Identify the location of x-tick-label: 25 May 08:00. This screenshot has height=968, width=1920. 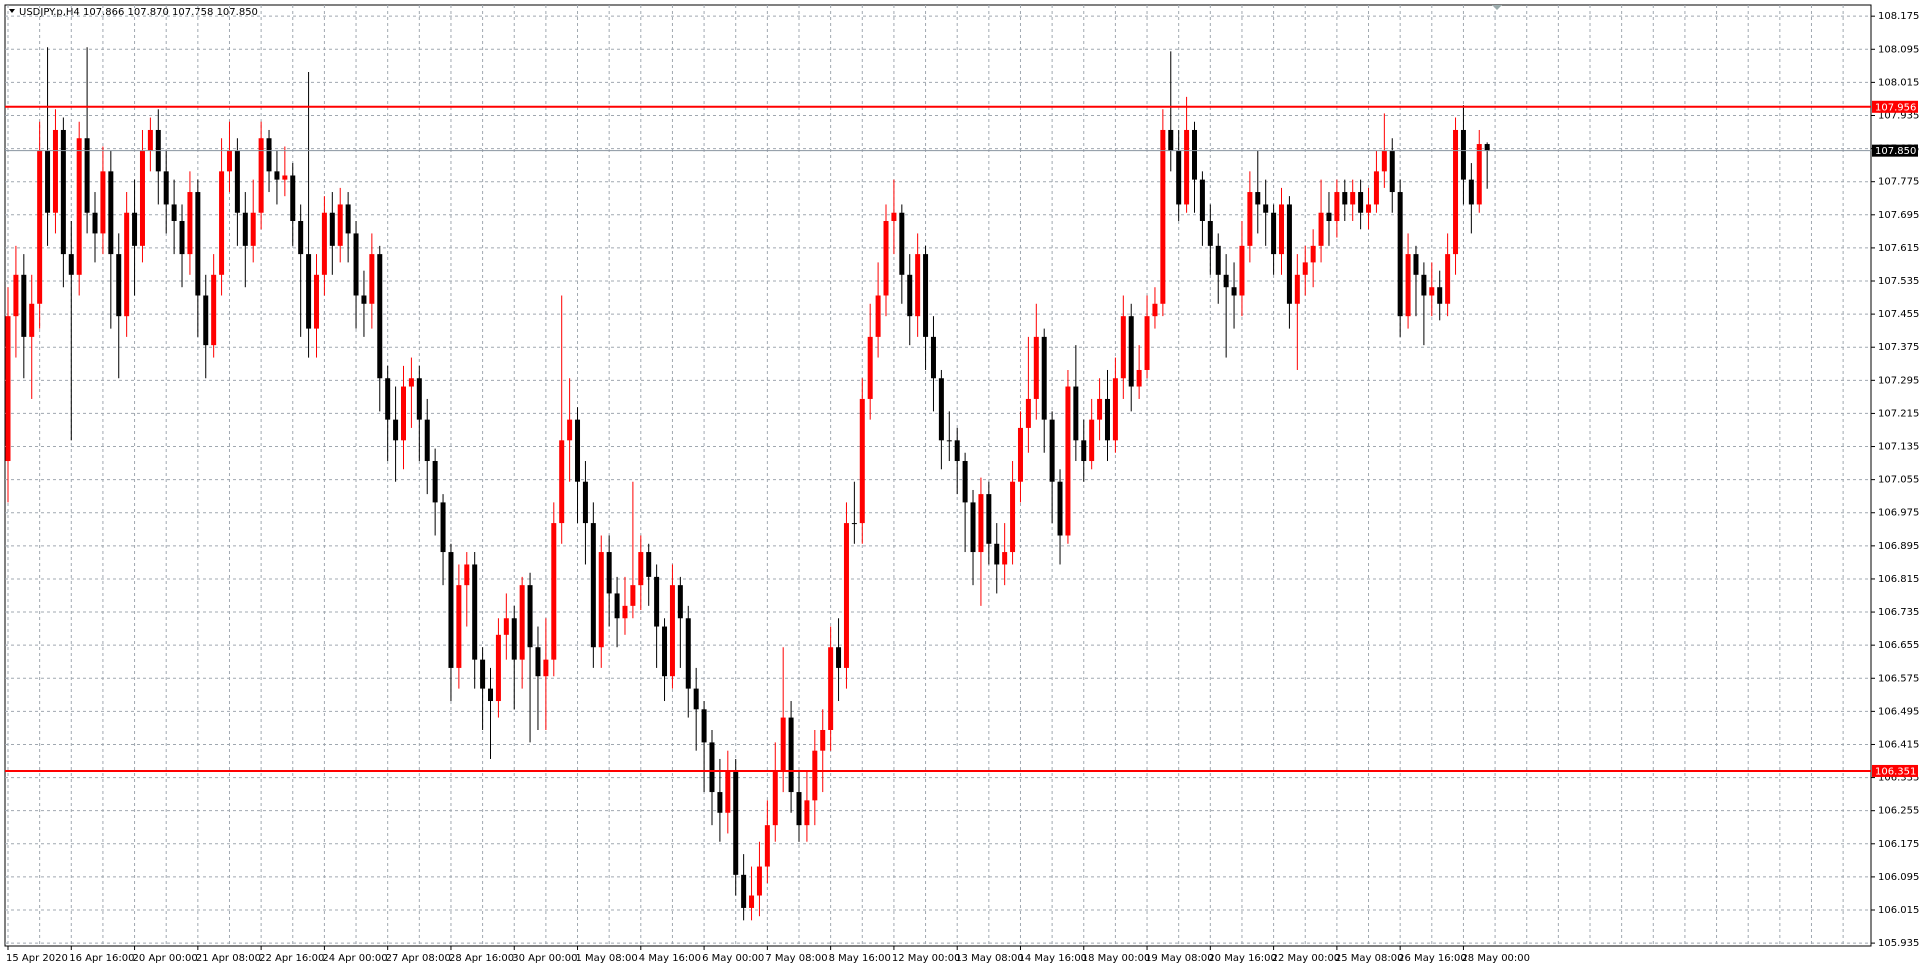
(1369, 958).